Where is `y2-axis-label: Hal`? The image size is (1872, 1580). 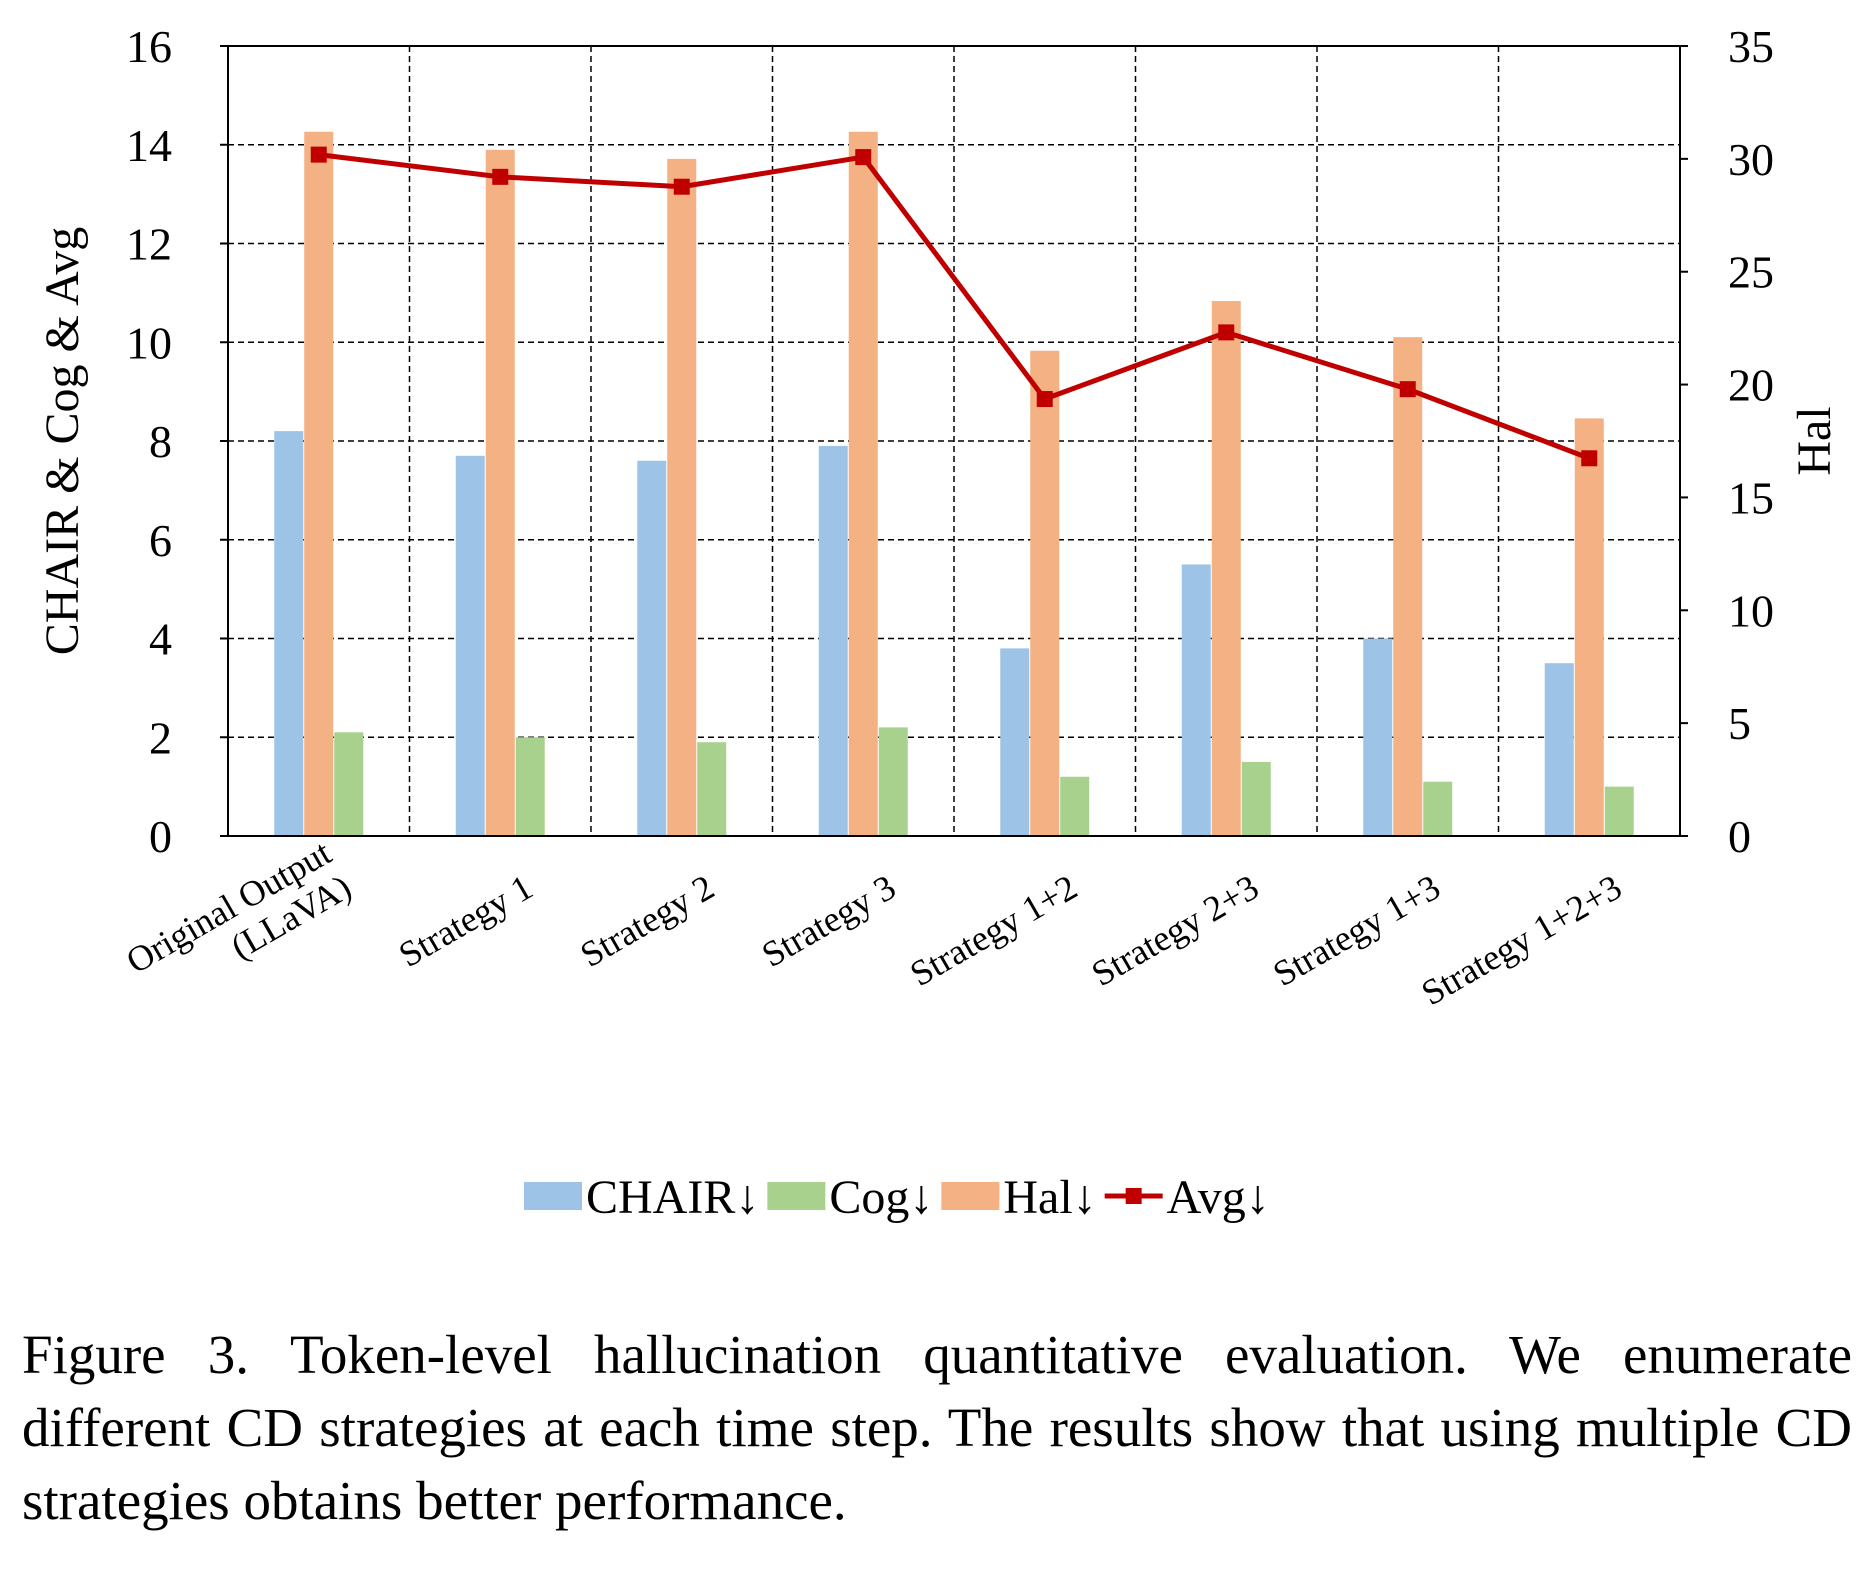
y2-axis-label: Hal is located at coordinates (1814, 440).